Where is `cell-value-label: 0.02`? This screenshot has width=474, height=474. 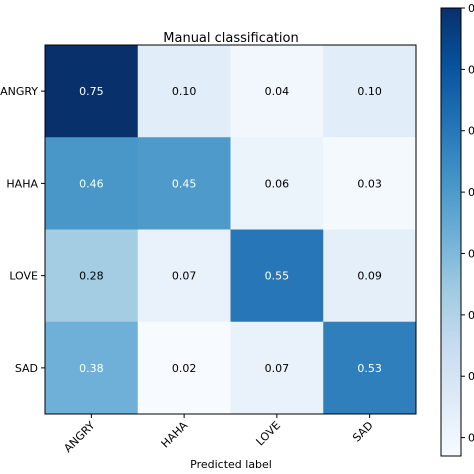
cell-value-label: 0.02 is located at coordinates (184, 368).